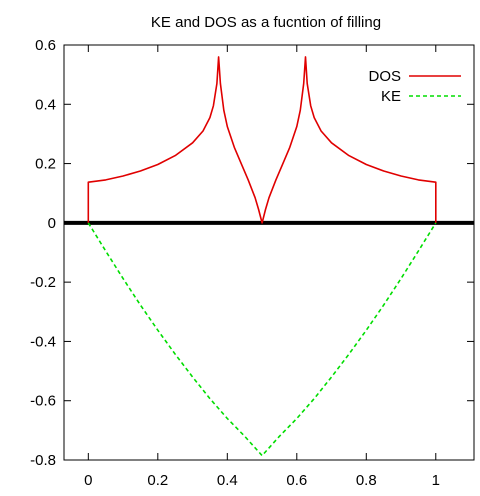 The width and height of the screenshot is (480, 496). I want to click on y-tick-label: 0.2, so click(45, 164).